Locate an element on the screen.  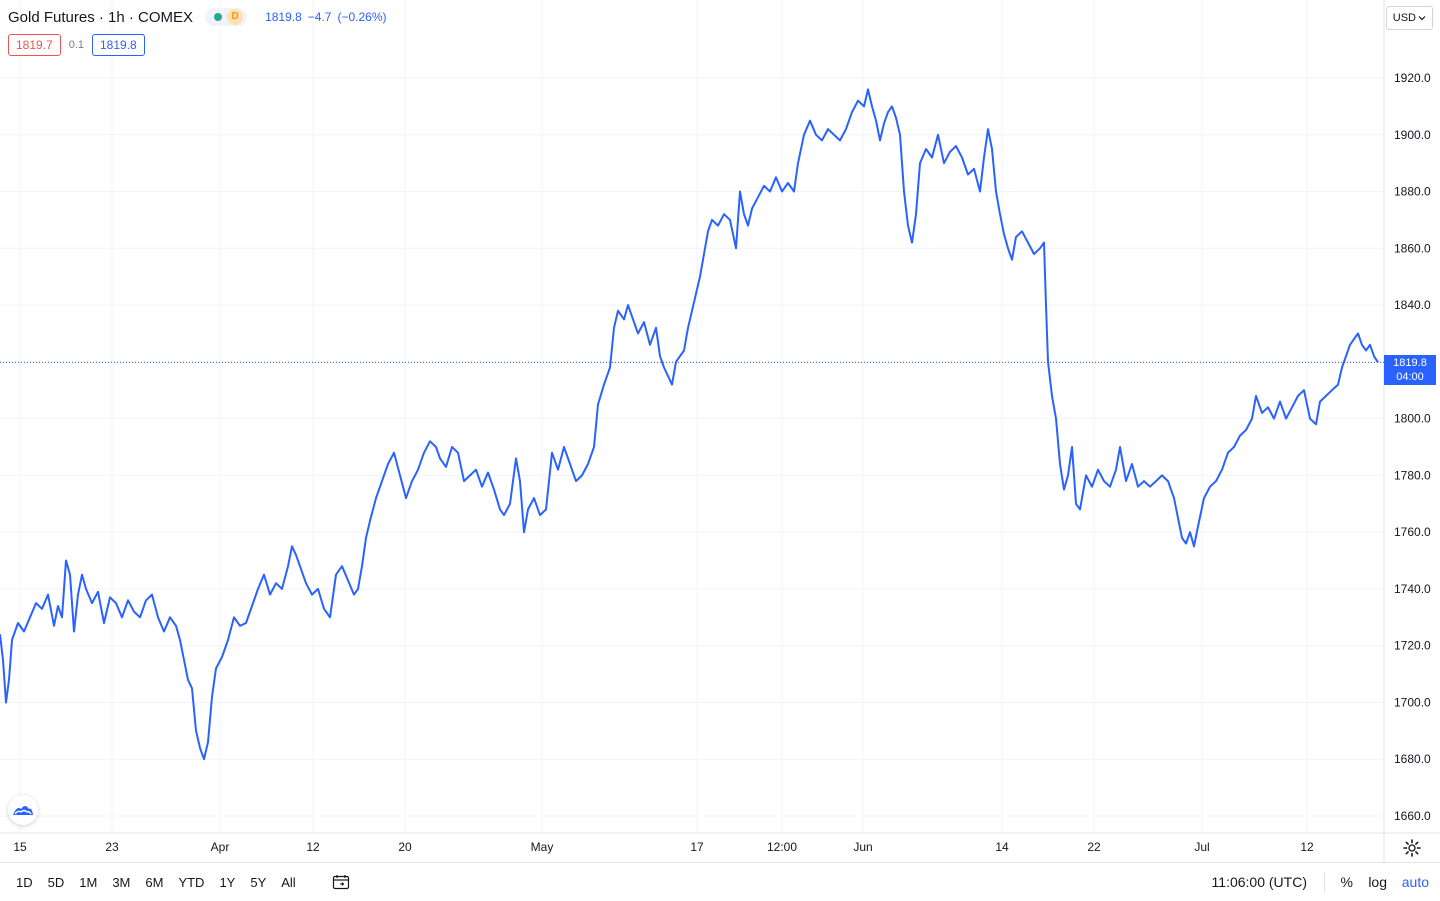
toolbar-divider is located at coordinates (1324, 882).